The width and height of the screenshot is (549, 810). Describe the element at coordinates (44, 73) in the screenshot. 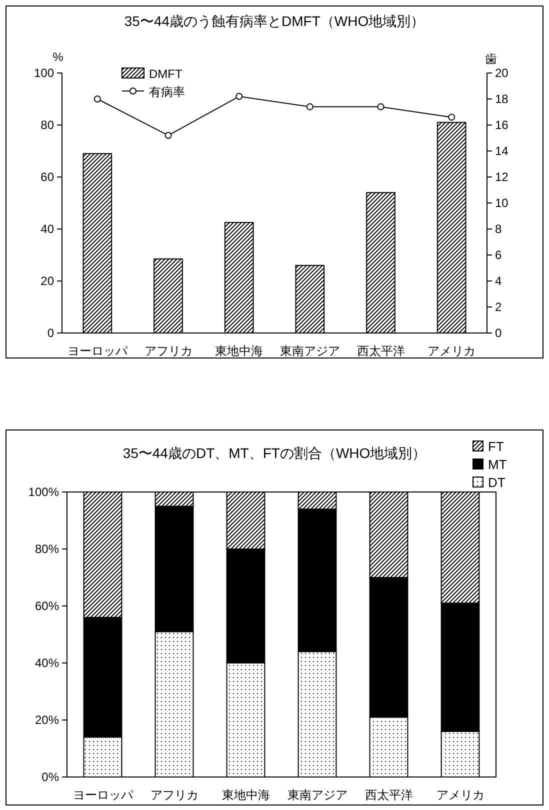

I see `y-tick-label: 100` at that location.